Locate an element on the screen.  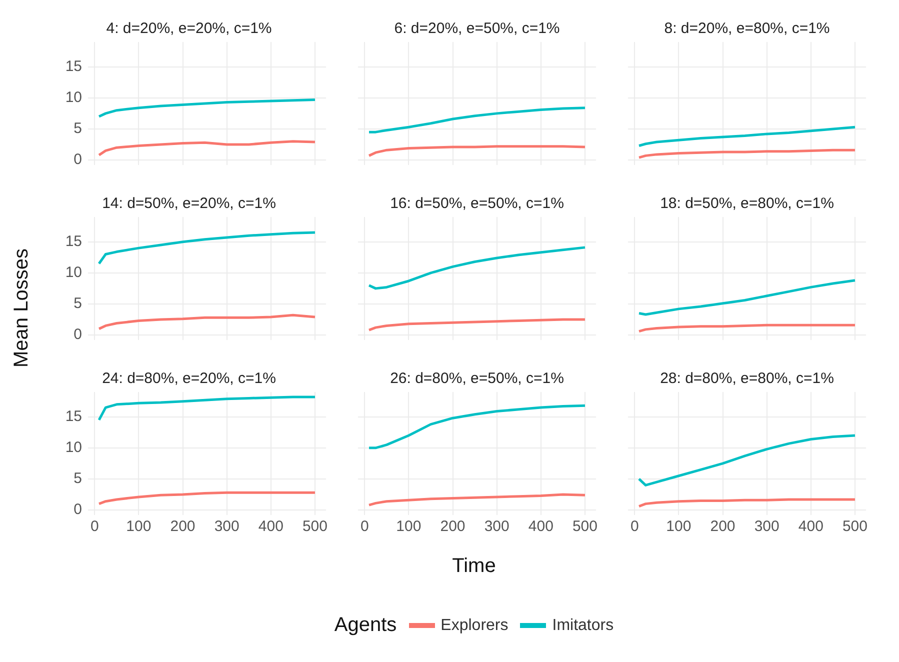
chart-title: 6: d=20%, e=50%, c=1% is located at coordinates (477, 29).